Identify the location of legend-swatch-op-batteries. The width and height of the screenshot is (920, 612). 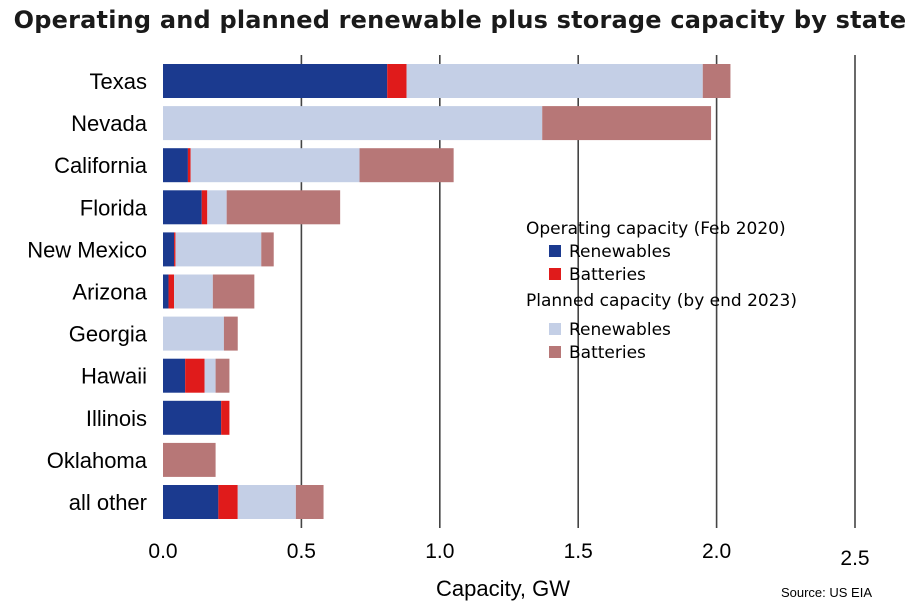
(555, 274).